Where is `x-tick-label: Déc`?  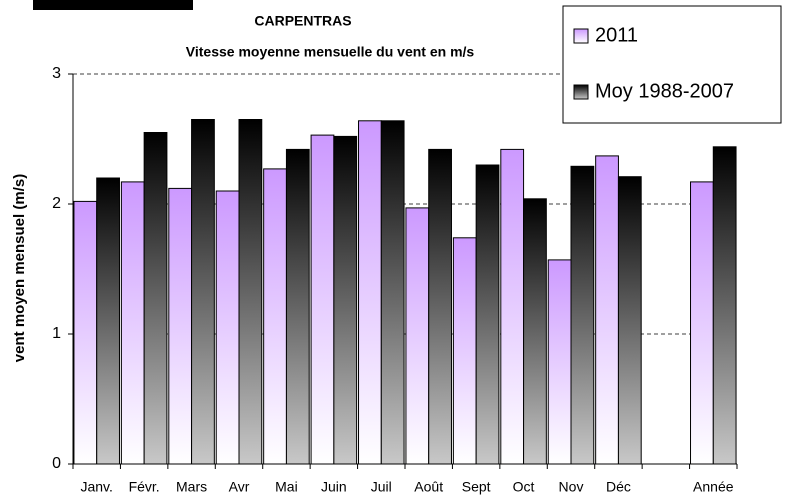
x-tick-label: Déc is located at coordinates (618, 487).